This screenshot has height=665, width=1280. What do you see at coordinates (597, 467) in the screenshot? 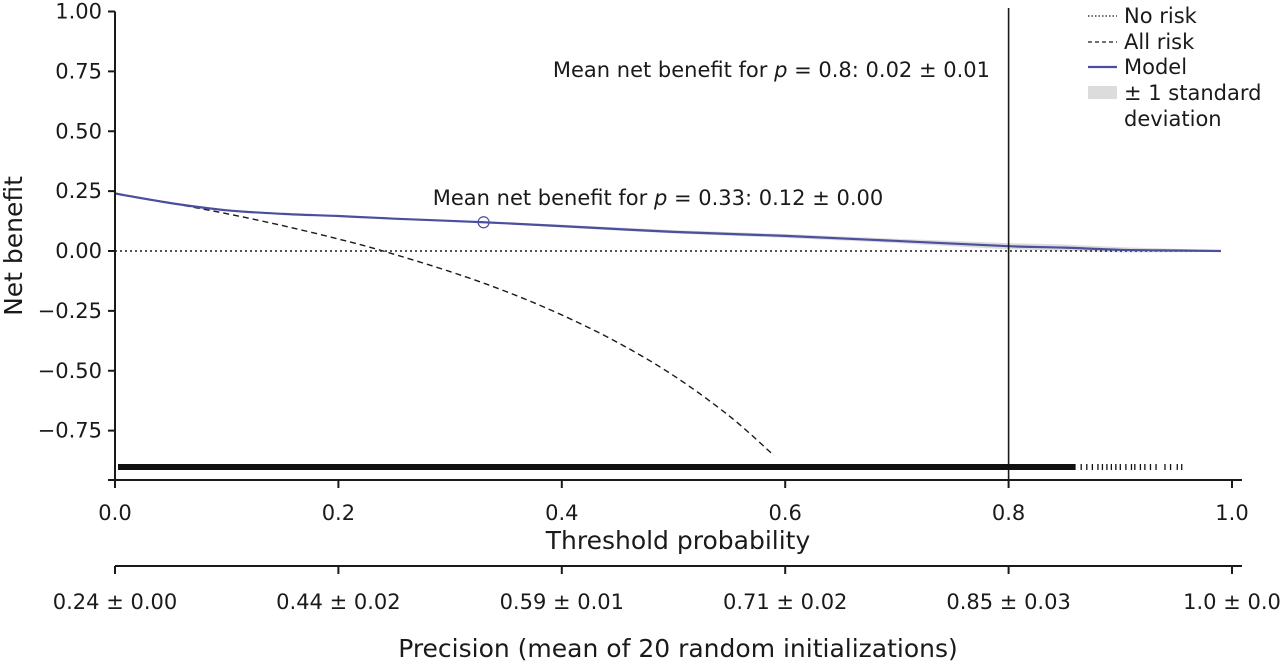
I see `rug-dense-band` at bounding box center [597, 467].